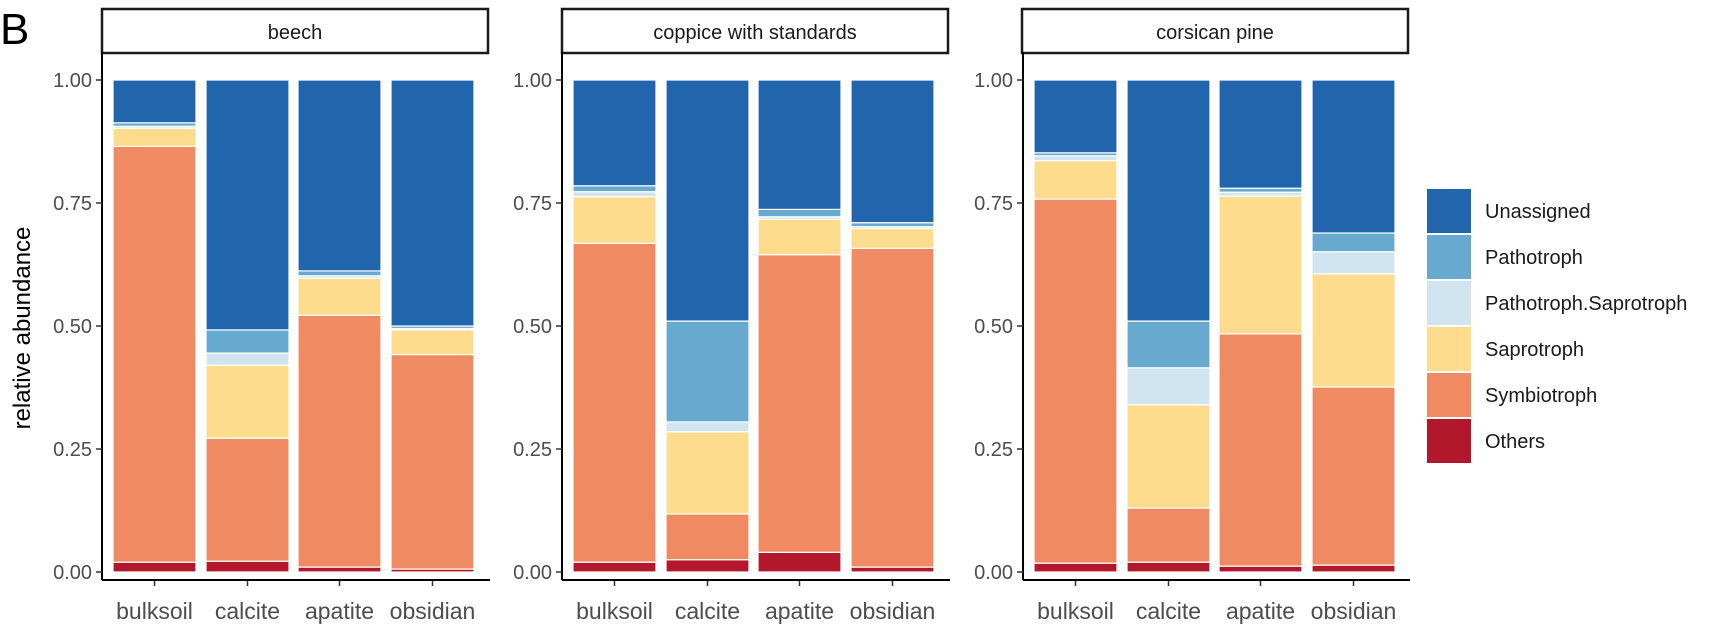 The height and width of the screenshot is (630, 1730). Describe the element at coordinates (1534, 258) in the screenshot. I see `legend-label: Pathotroph` at that location.